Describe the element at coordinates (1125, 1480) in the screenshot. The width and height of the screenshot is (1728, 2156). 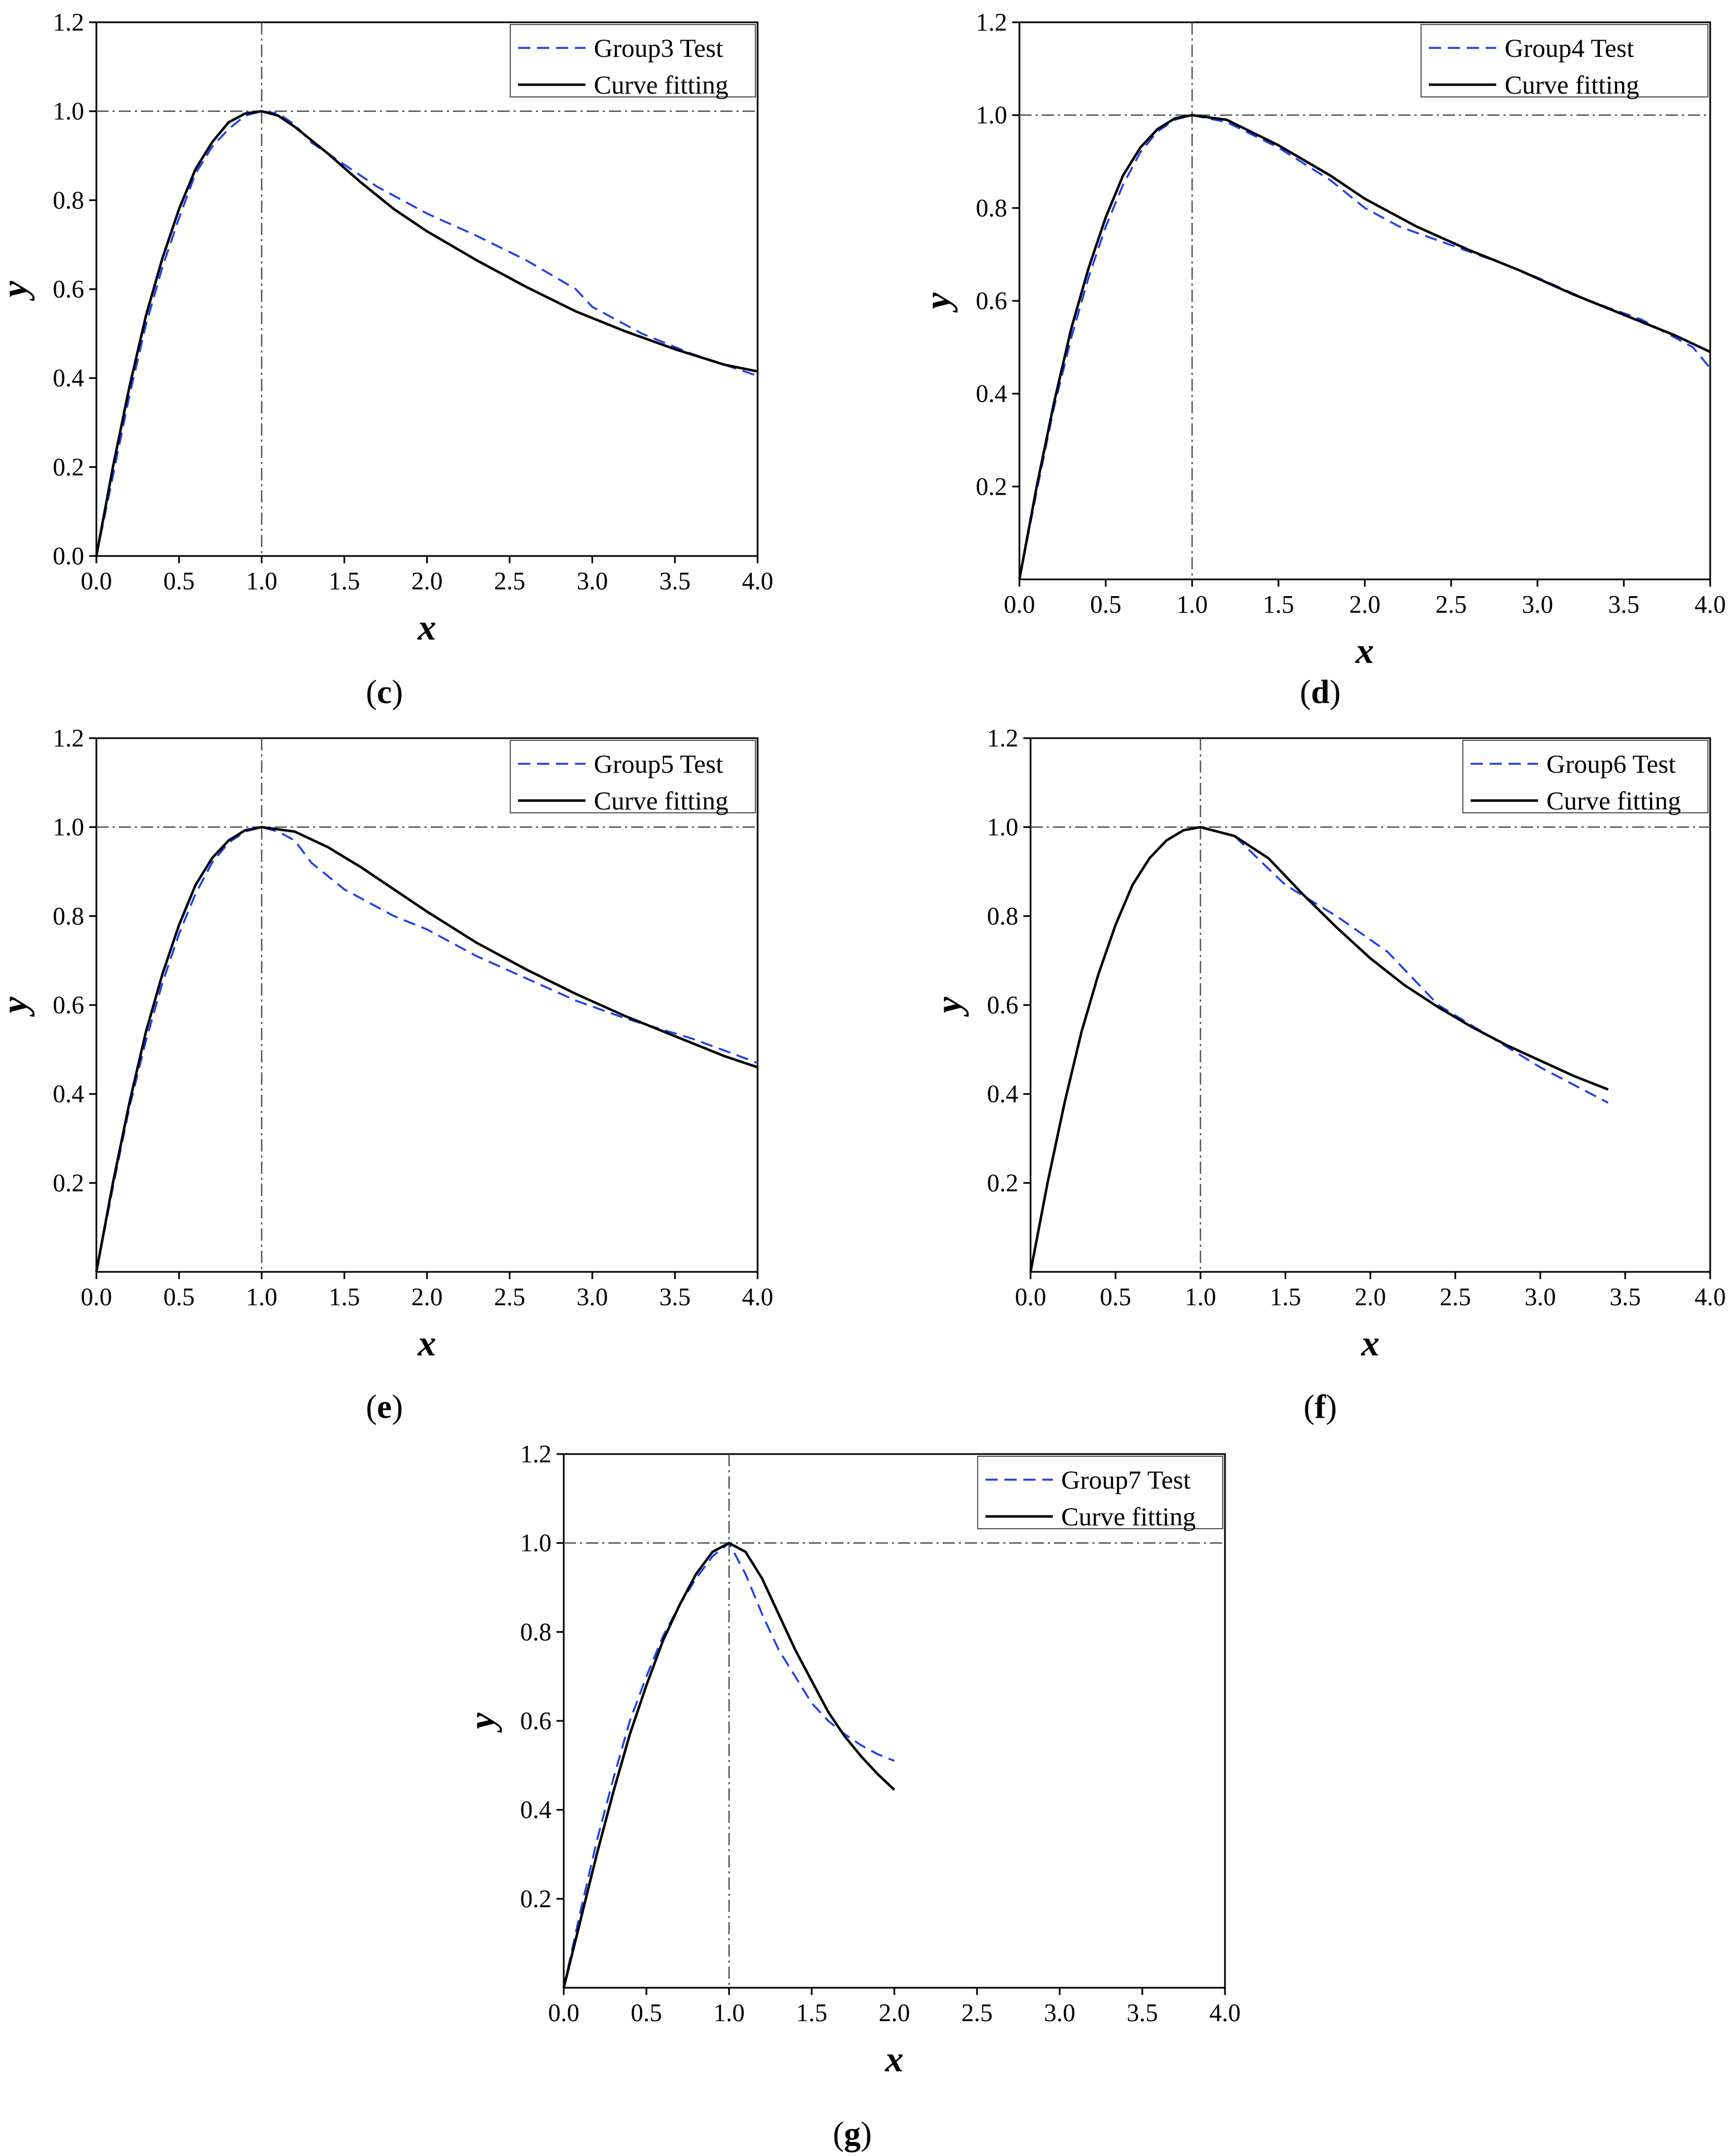
I see `legend-label: Group7 Test` at that location.